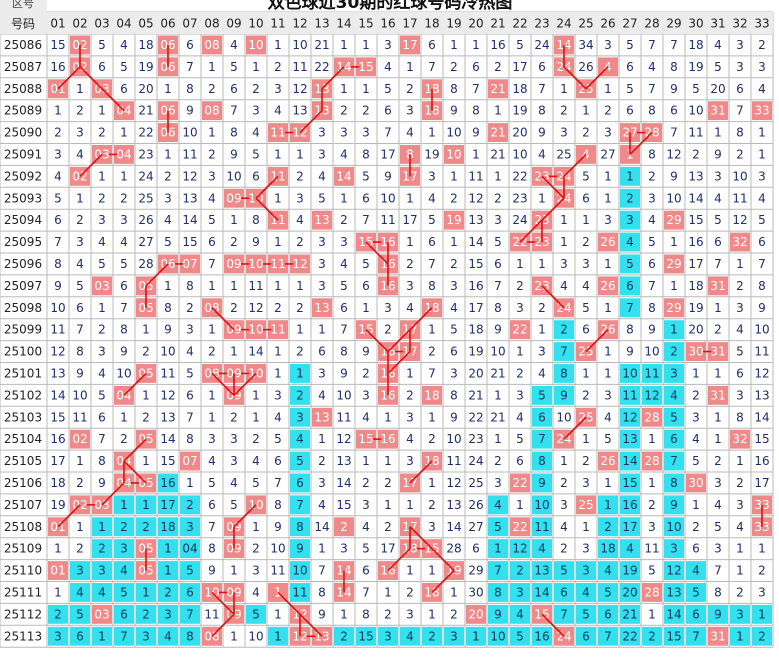  What do you see at coordinates (586, 395) in the screenshot?
I see `cell-value-25102-25: 2` at bounding box center [586, 395].